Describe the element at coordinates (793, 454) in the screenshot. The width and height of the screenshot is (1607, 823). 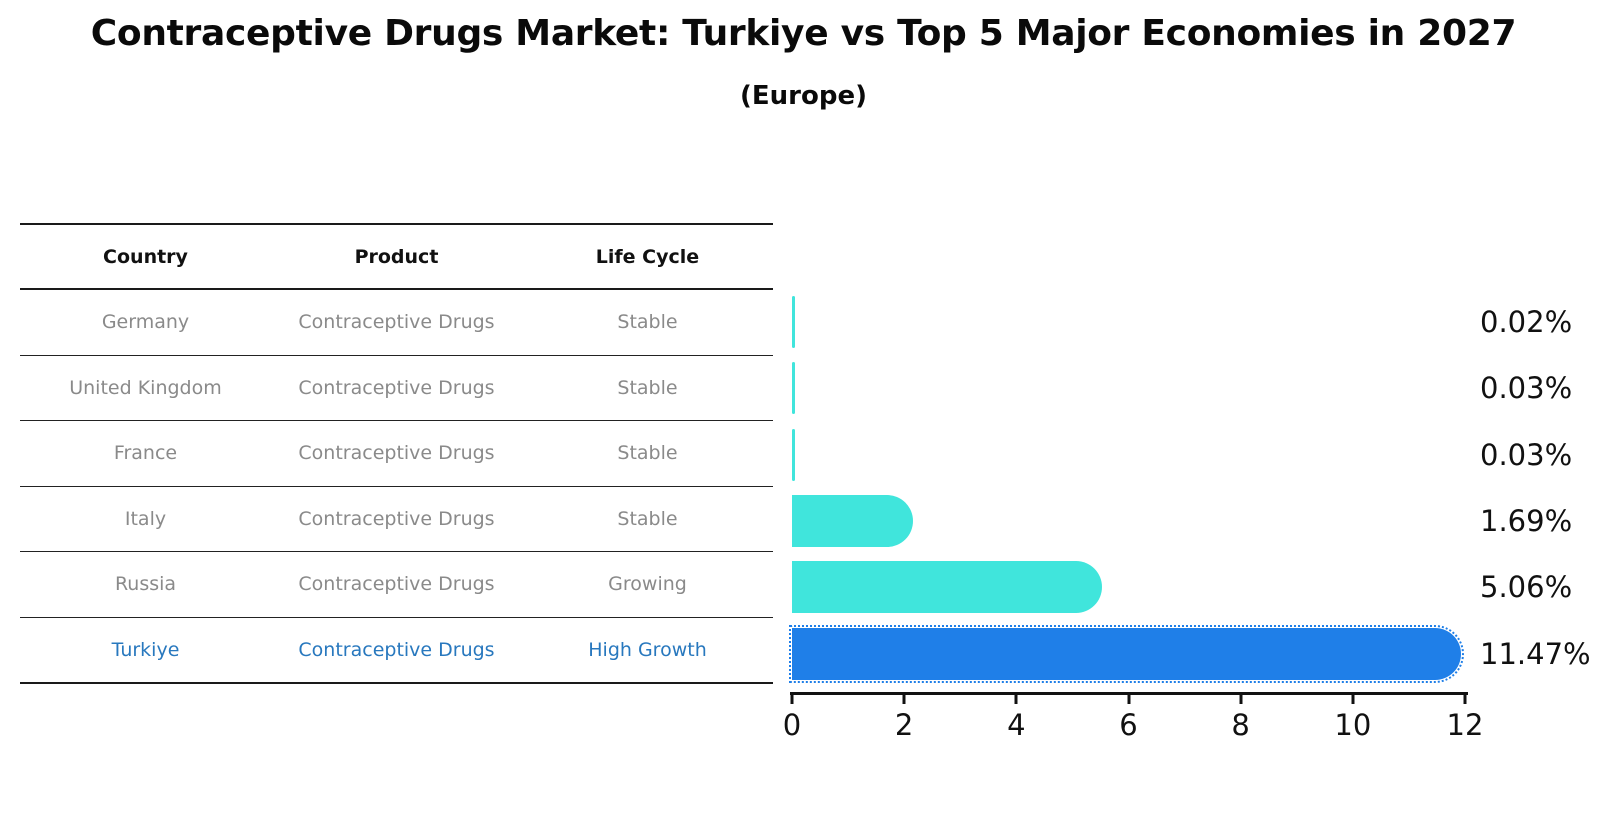
I see `bar-france` at that location.